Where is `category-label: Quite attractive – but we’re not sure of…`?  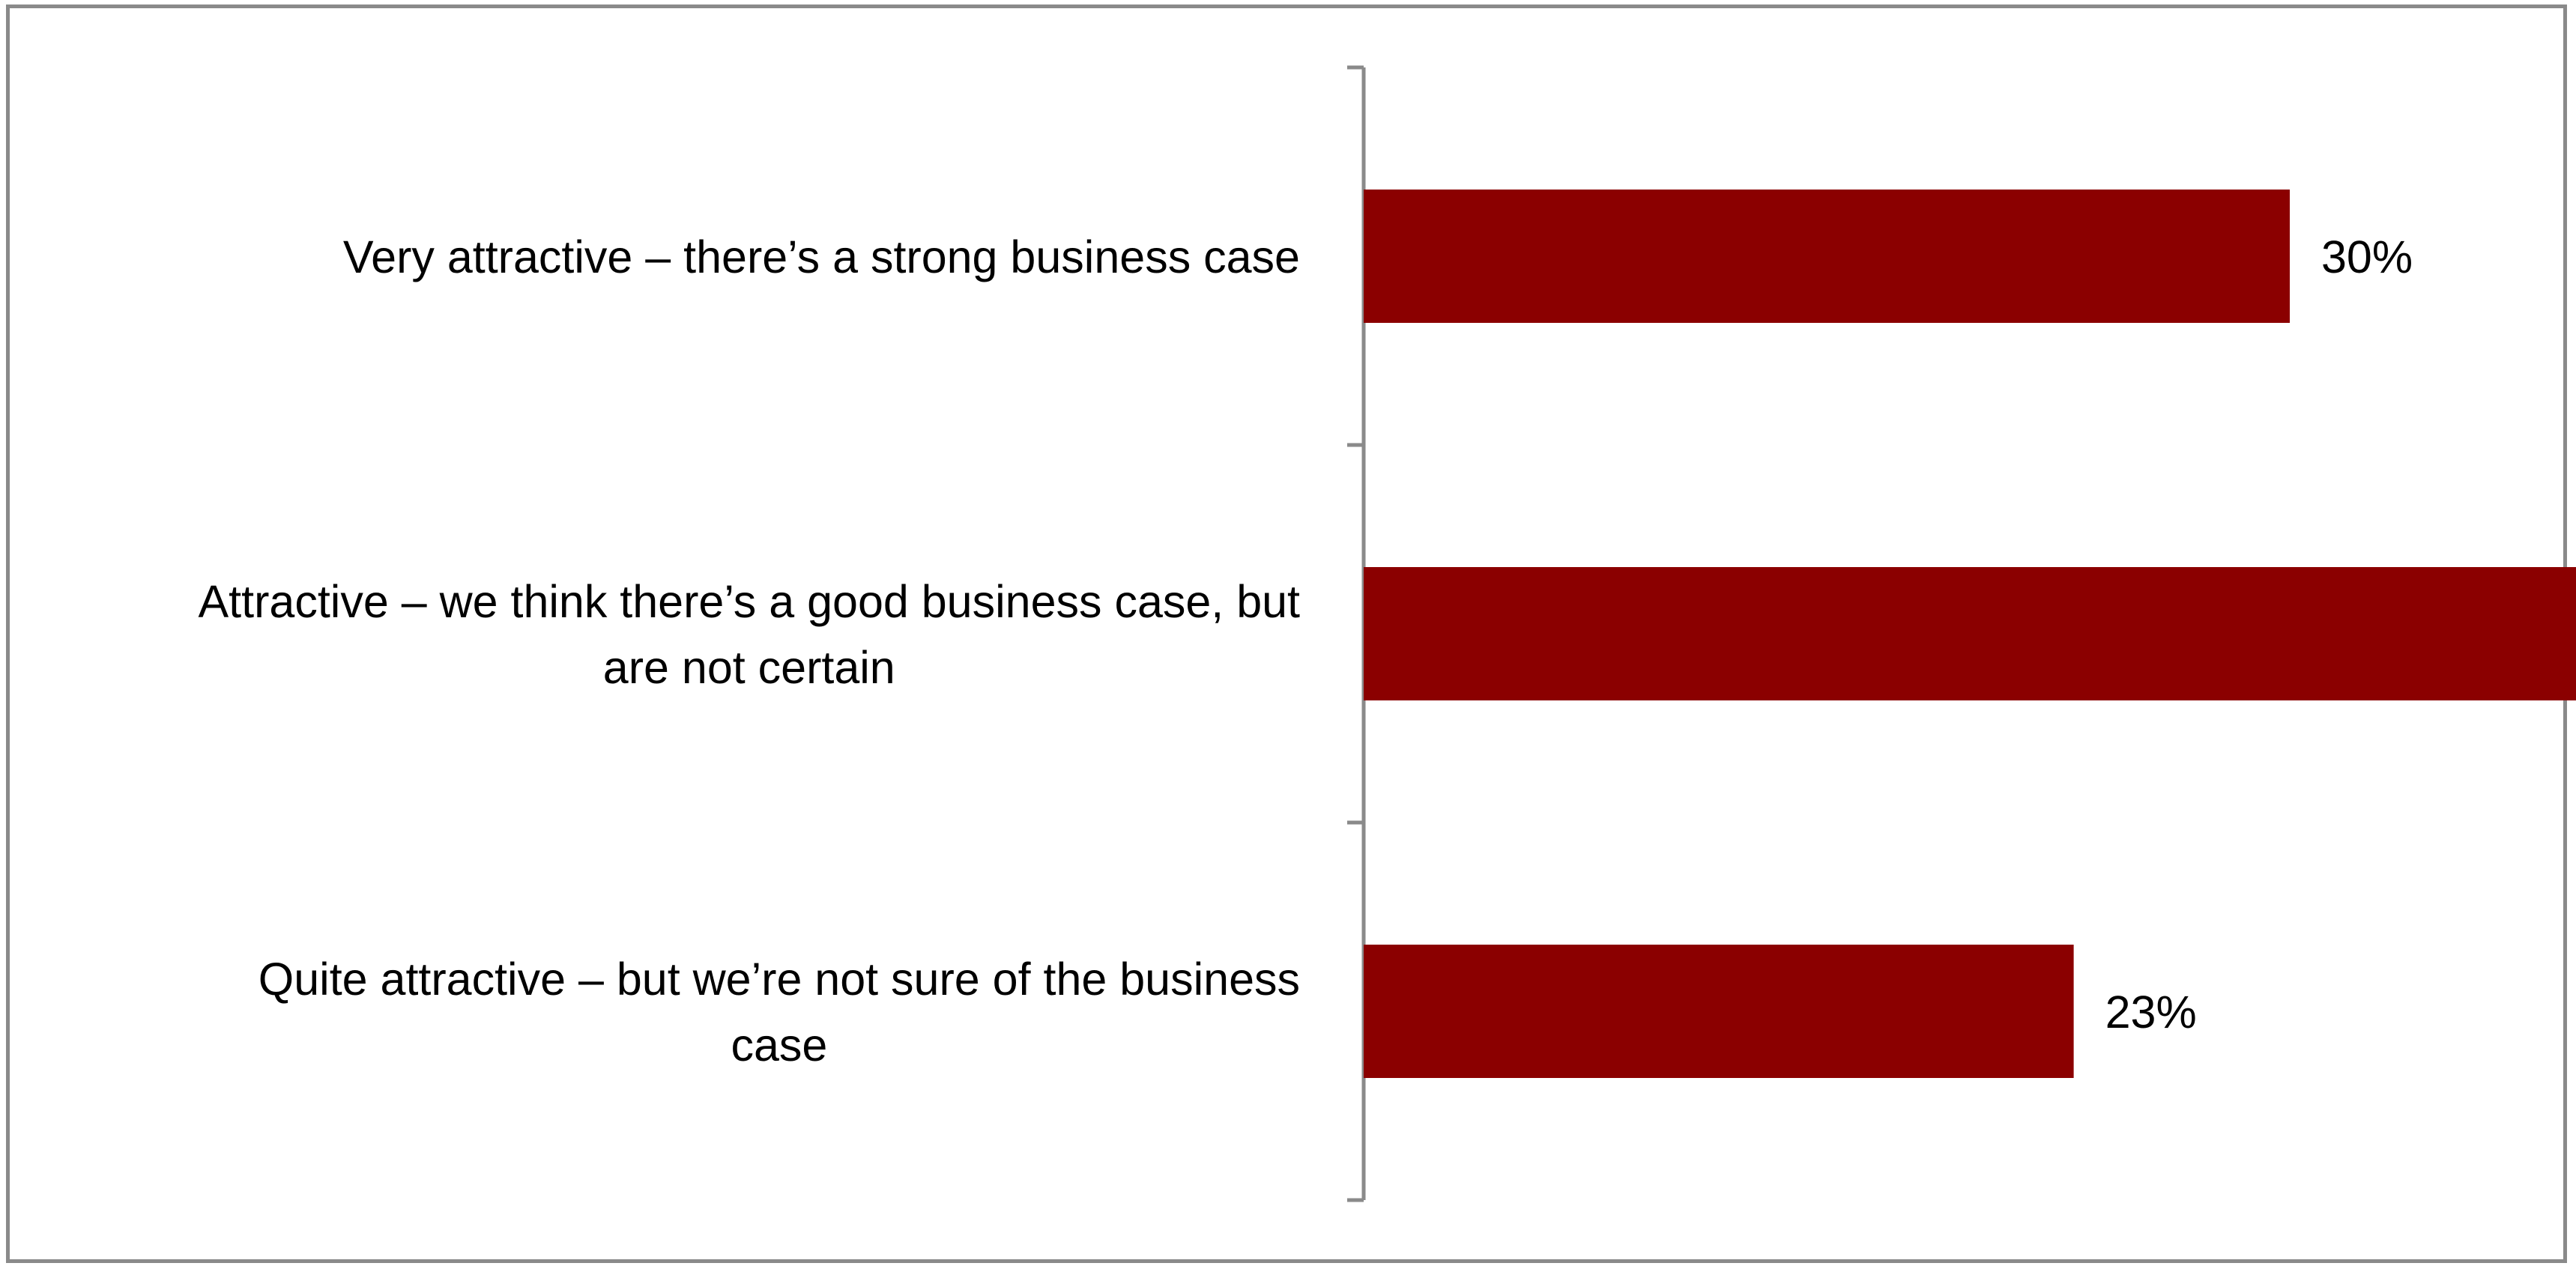 category-label: Quite attractive – but we’re not sure of… is located at coordinates (779, 979).